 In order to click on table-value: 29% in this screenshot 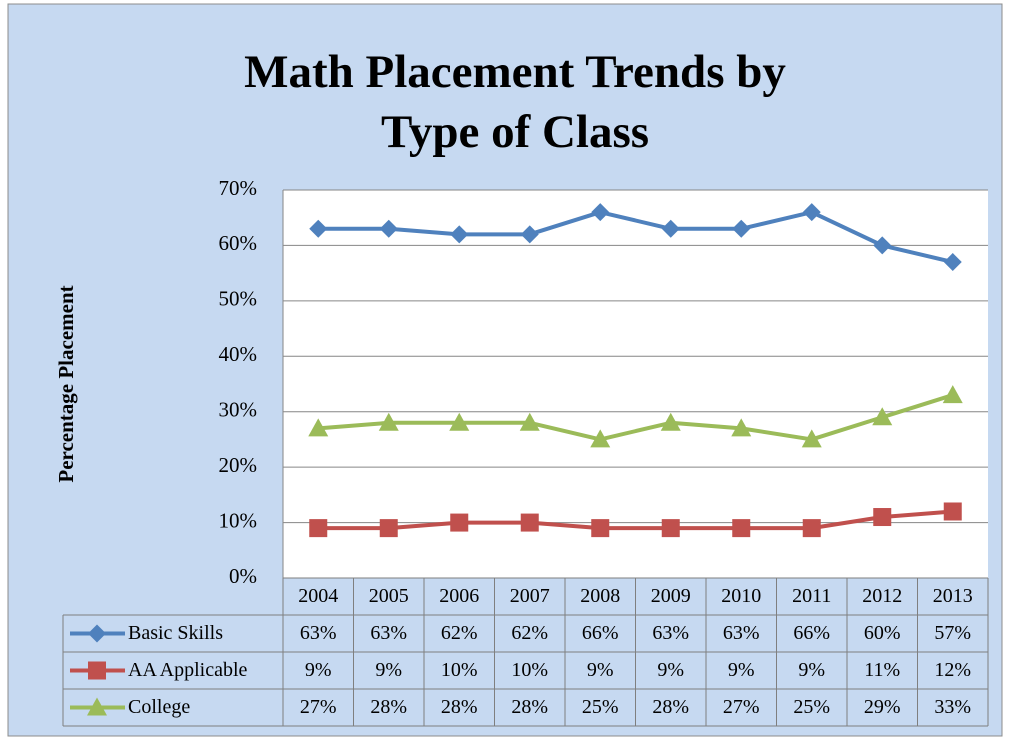, I will do `click(882, 707)`.